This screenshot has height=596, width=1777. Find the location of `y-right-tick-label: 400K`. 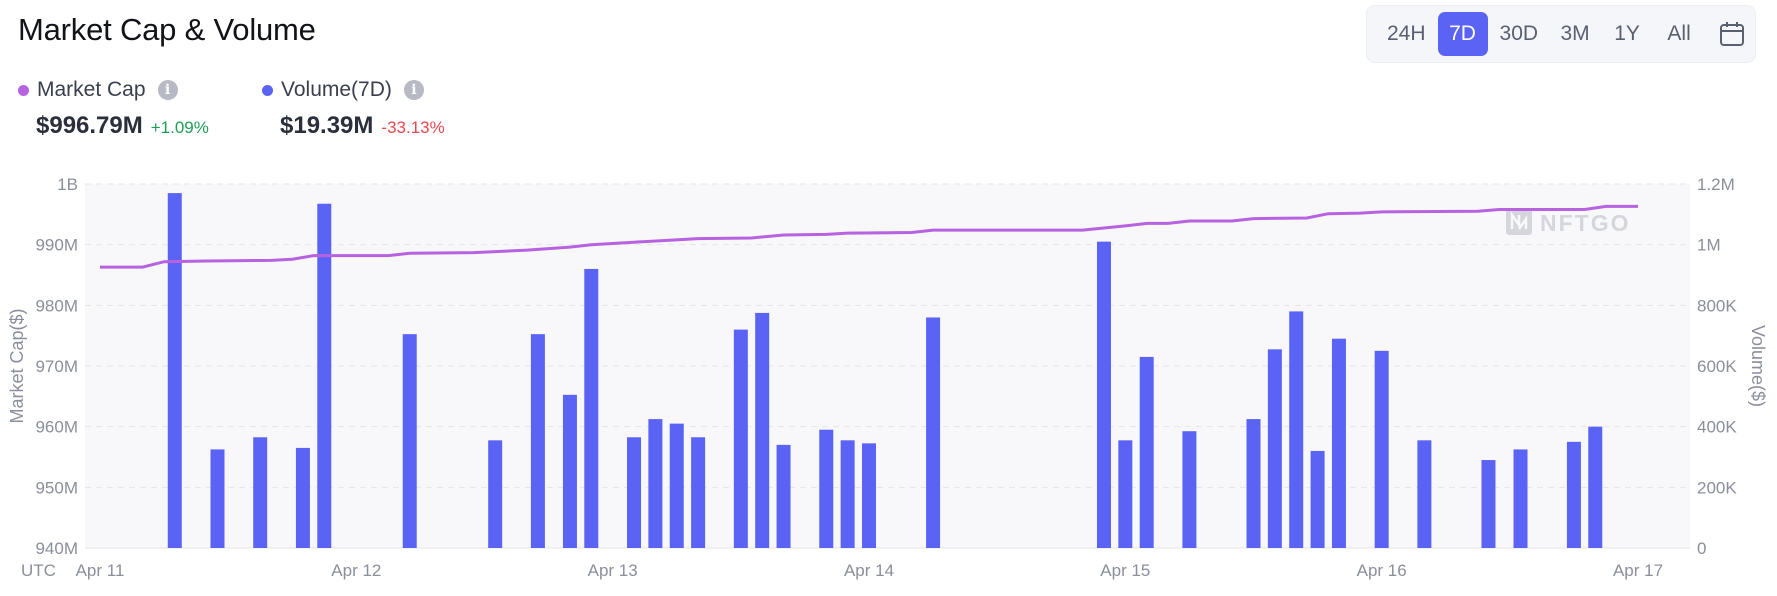

y-right-tick-label: 400K is located at coordinates (1717, 427).